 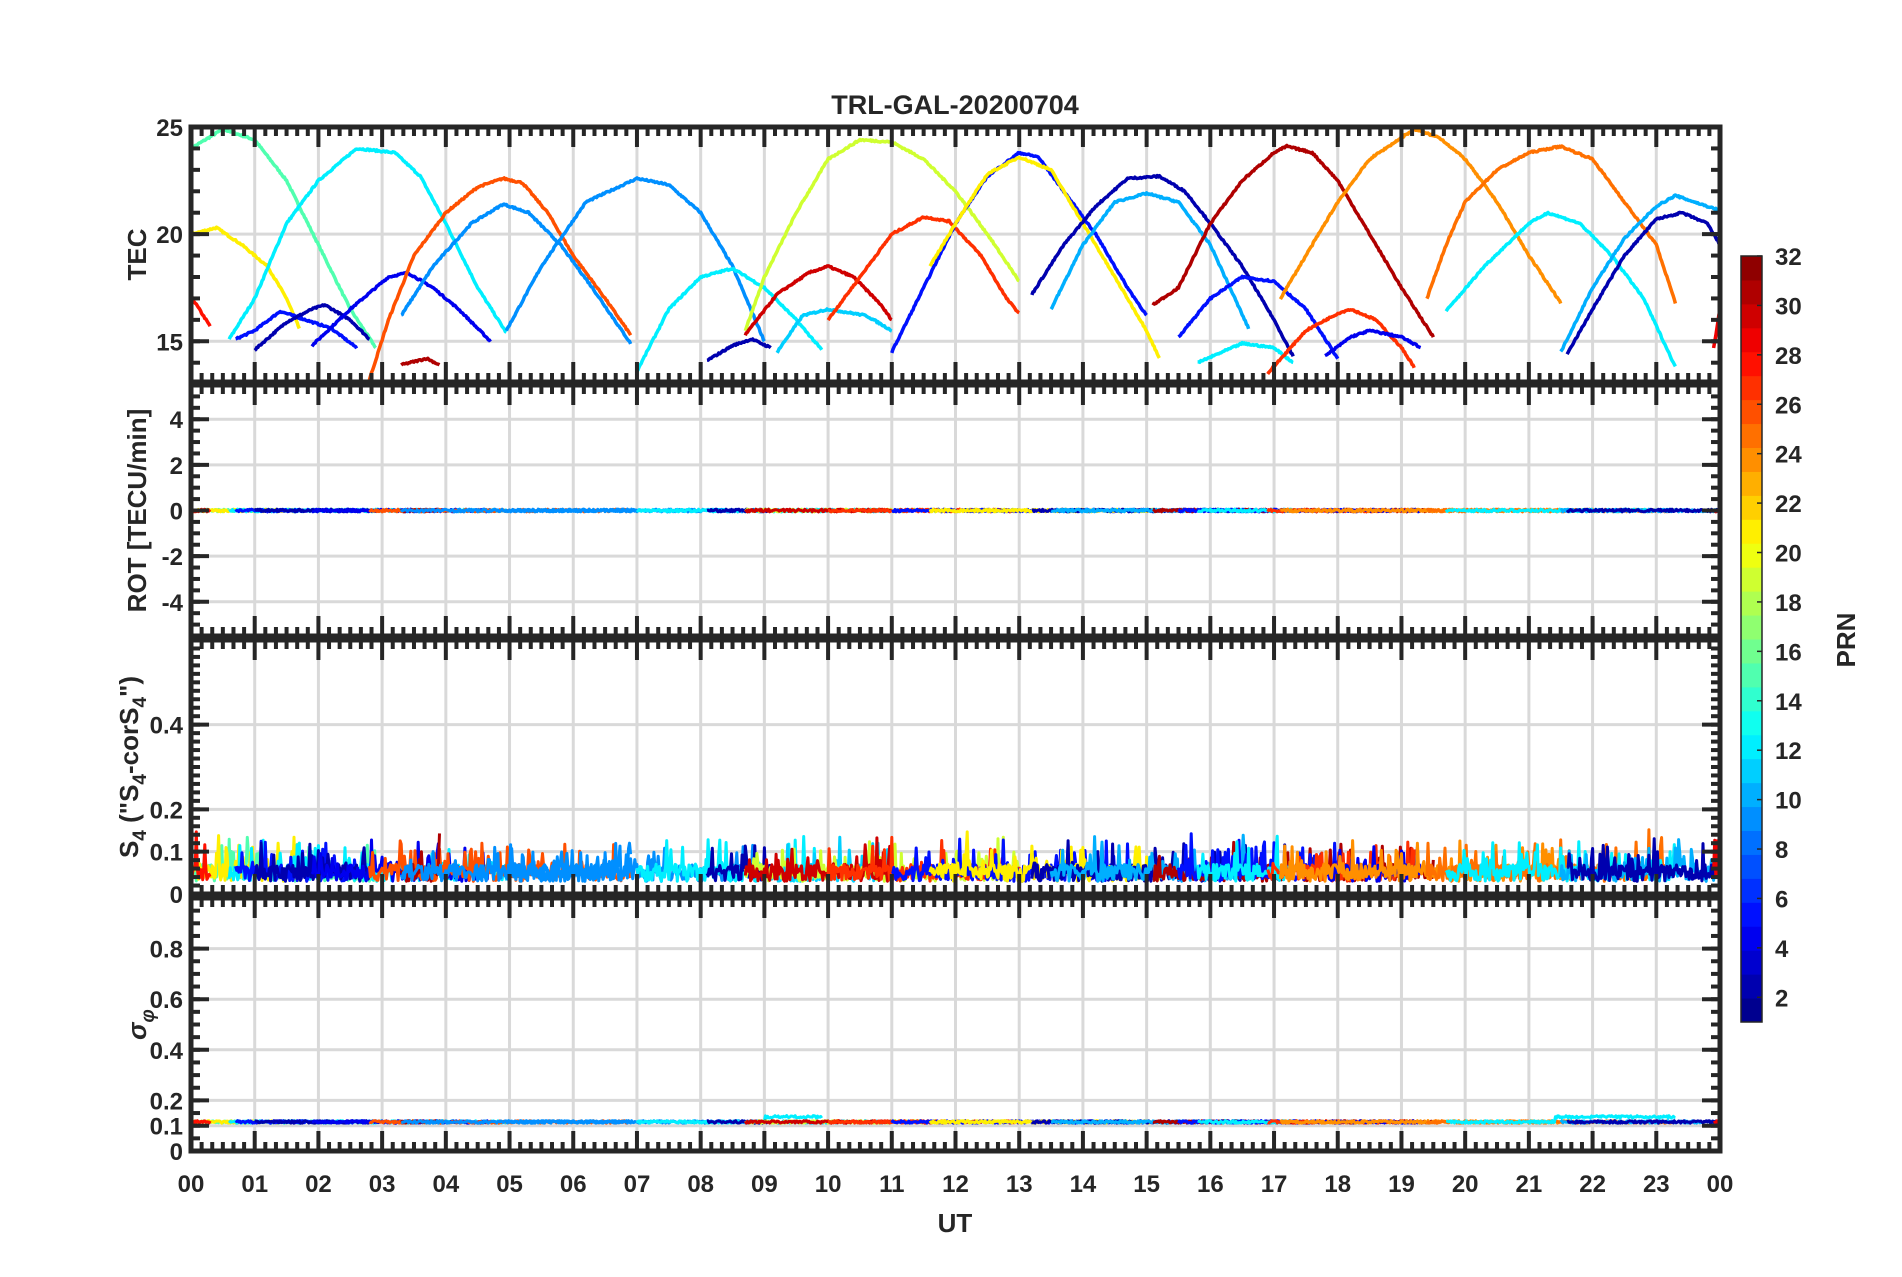 I want to click on colorbar-tick-label: 16, so click(x=1788, y=652).